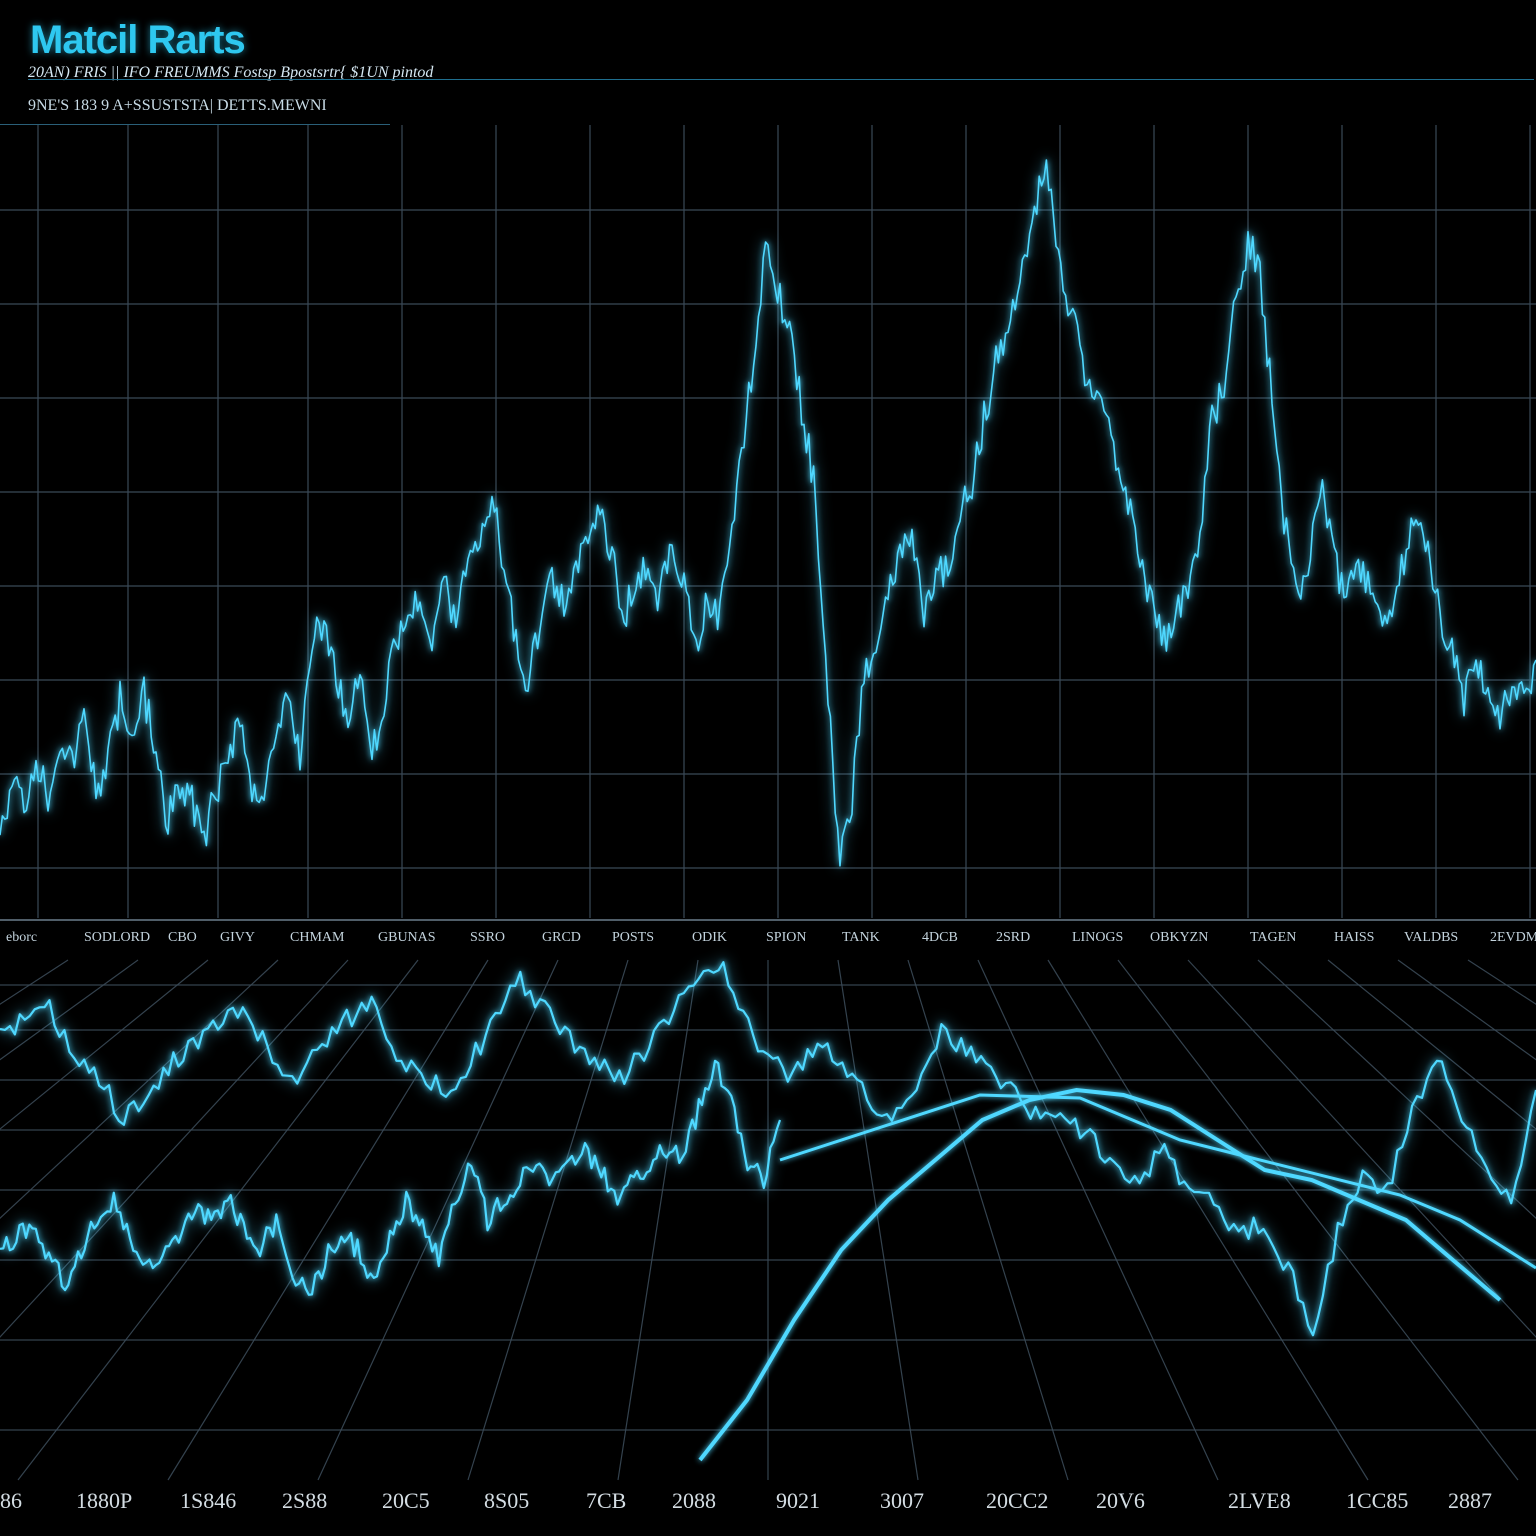 The width and height of the screenshot is (1536, 1536). Describe the element at coordinates (902, 1500) in the screenshot. I see `x-tick-label: 3007` at that location.